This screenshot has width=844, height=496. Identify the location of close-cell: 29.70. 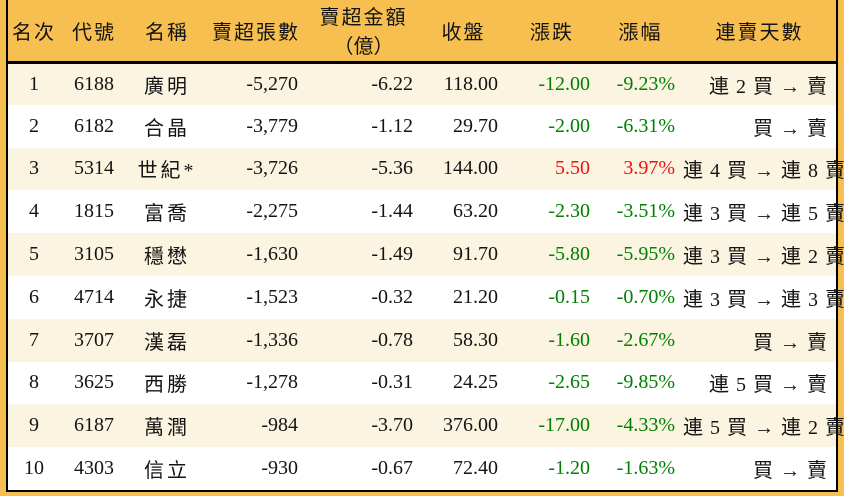
(475, 125).